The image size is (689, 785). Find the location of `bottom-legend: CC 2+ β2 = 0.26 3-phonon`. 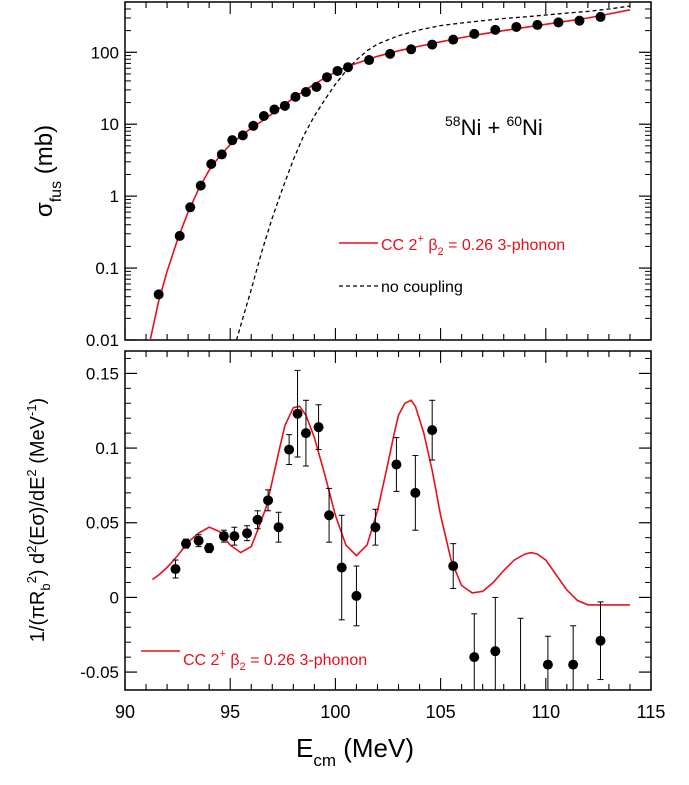

bottom-legend: CC 2+ β2 = 0.26 3-phonon is located at coordinates (254, 660).